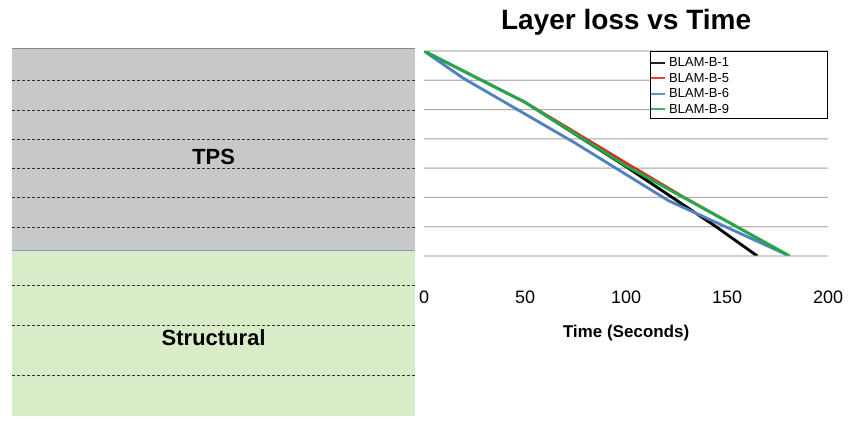  Describe the element at coordinates (828, 296) in the screenshot. I see `x-tick-label: 200` at that location.